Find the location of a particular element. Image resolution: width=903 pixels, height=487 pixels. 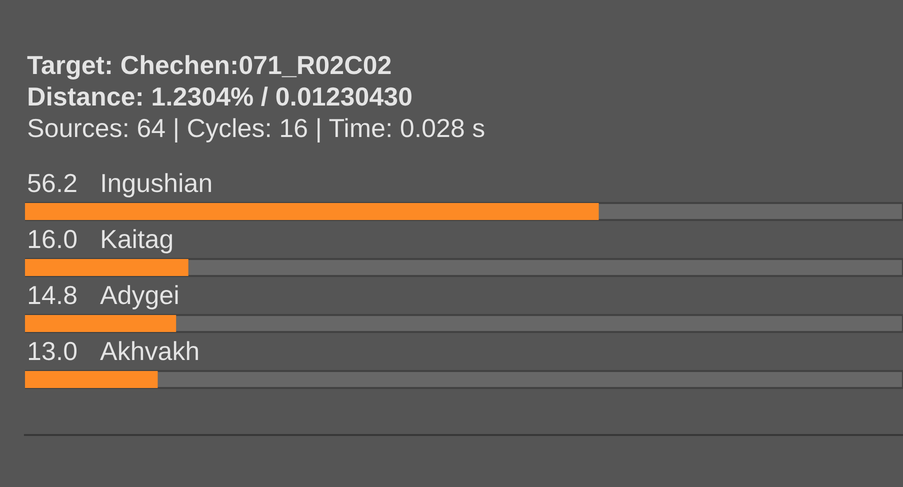

y-tick-label: Adygei is located at coordinates (139, 297).